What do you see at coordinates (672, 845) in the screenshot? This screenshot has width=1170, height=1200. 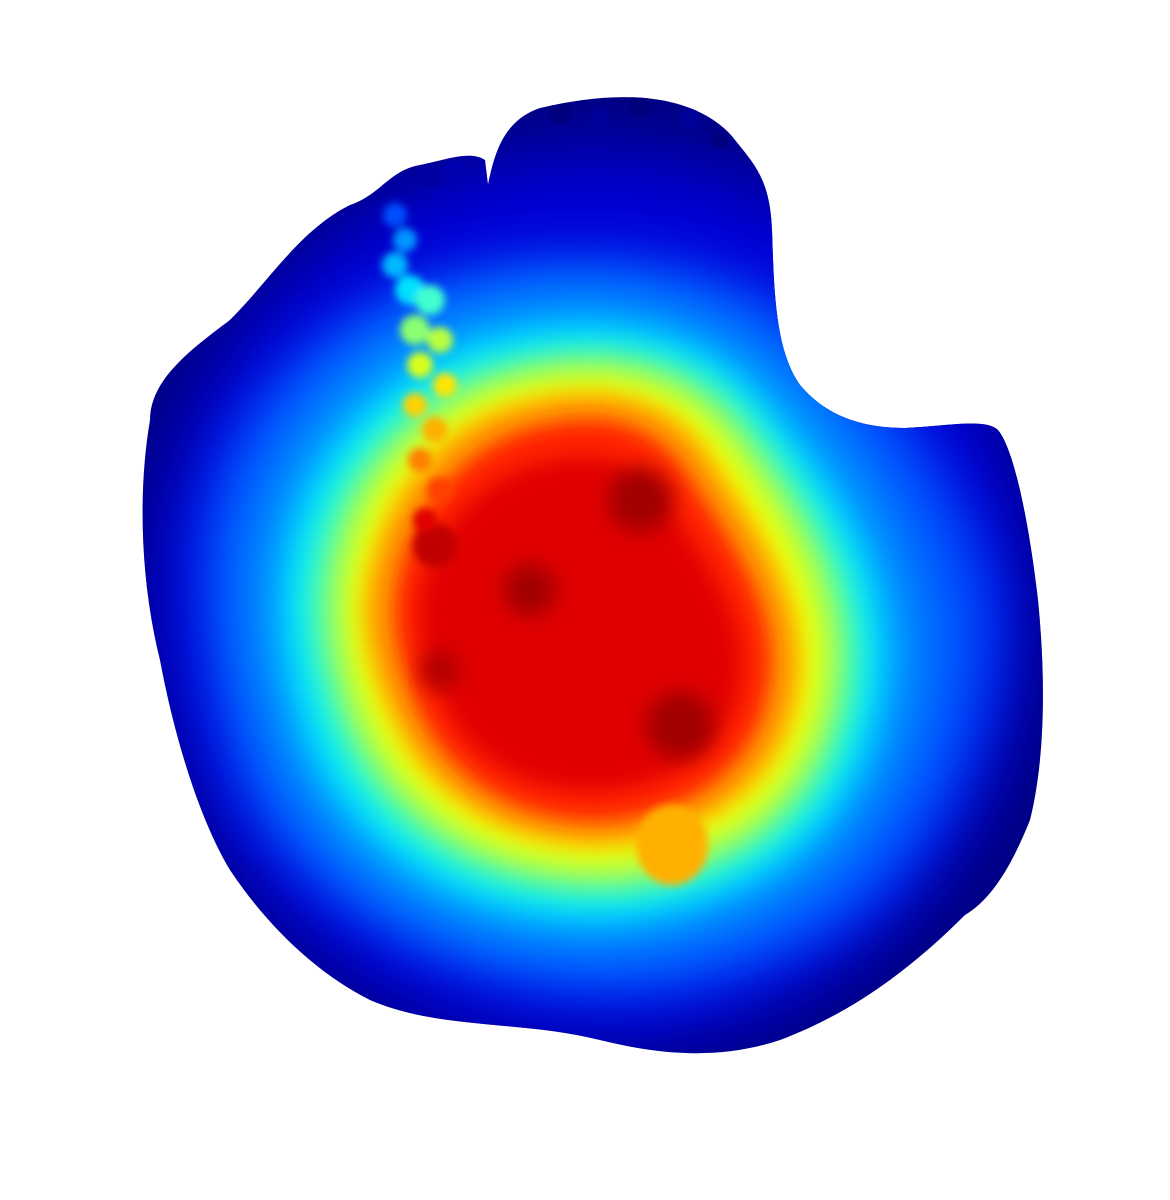 I see `lobe-bottom` at bounding box center [672, 845].